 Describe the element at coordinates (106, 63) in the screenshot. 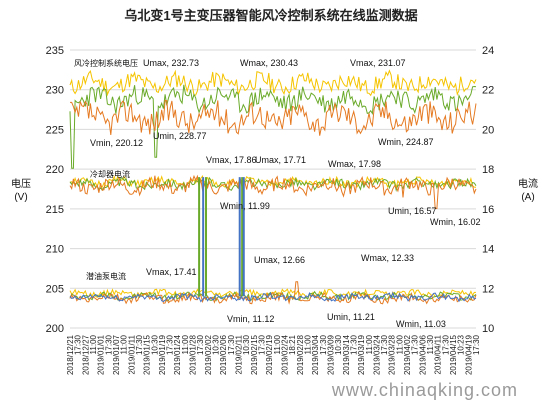

I see `group-label-0: 风冷控制系统电压` at that location.